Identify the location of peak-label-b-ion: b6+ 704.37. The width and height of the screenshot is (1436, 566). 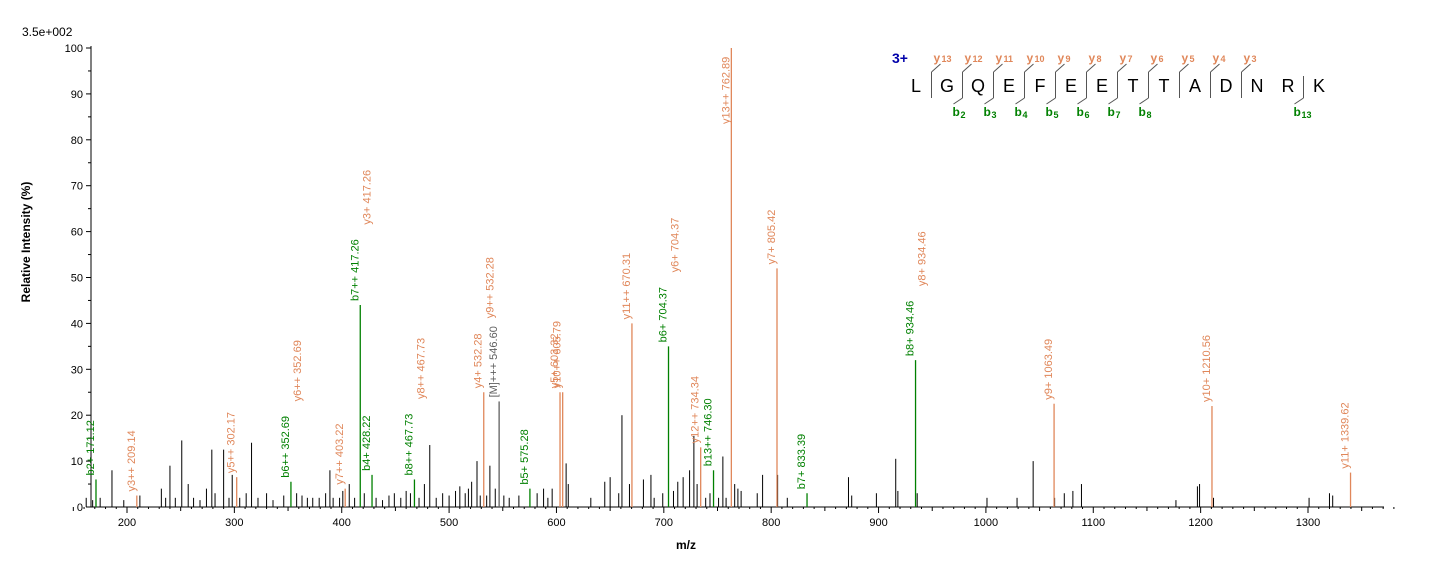
(664, 314).